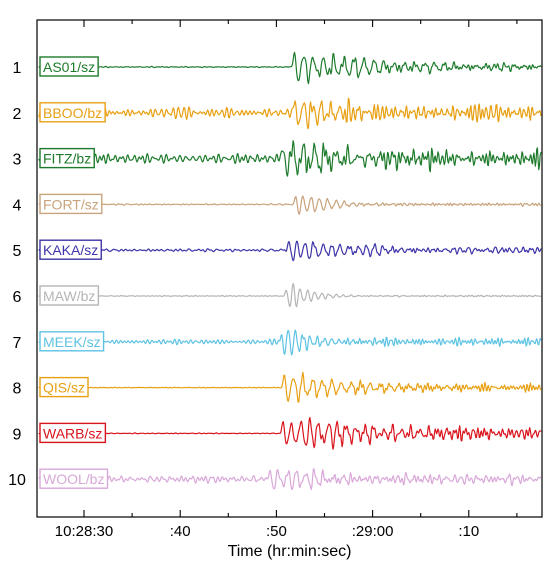 The image size is (559, 567). I want to click on station-label-text: QIS/sz, so click(64, 388).